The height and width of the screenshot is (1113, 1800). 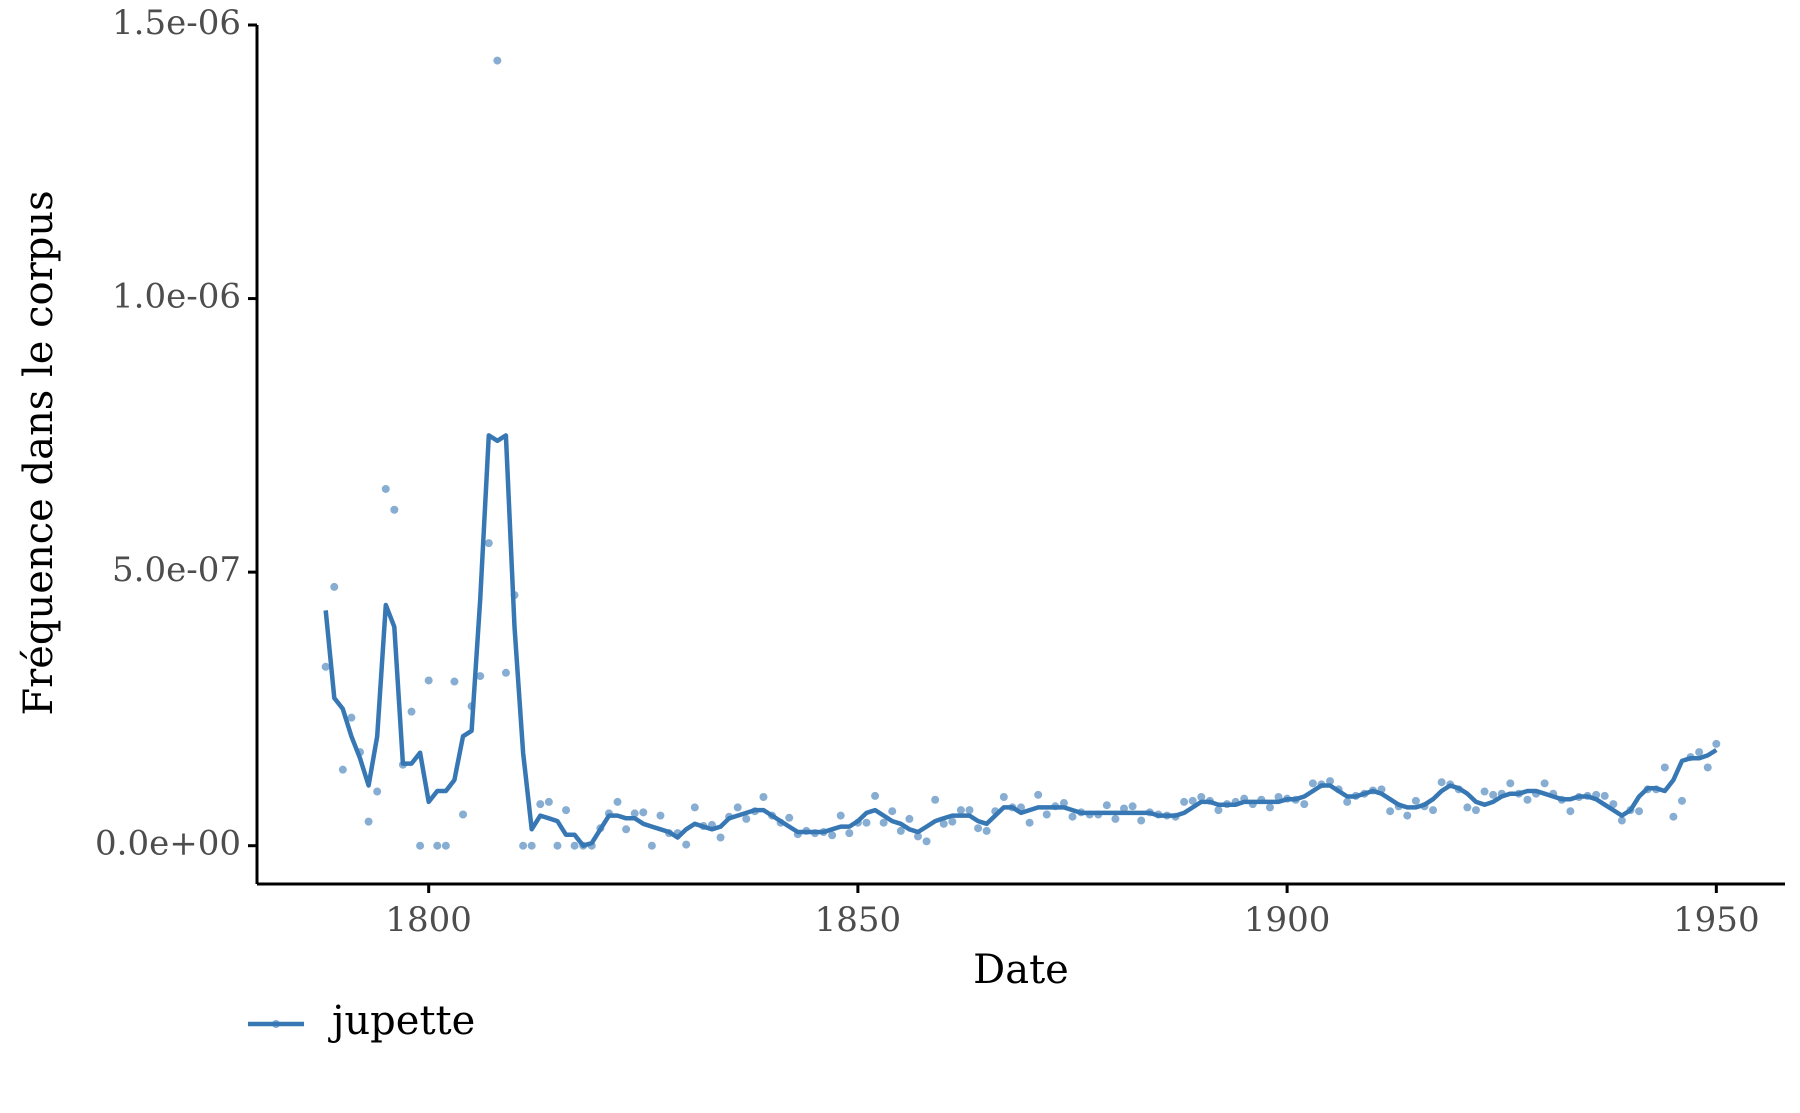 I want to click on y-tick-label: 0.0e+00, so click(x=168, y=844).